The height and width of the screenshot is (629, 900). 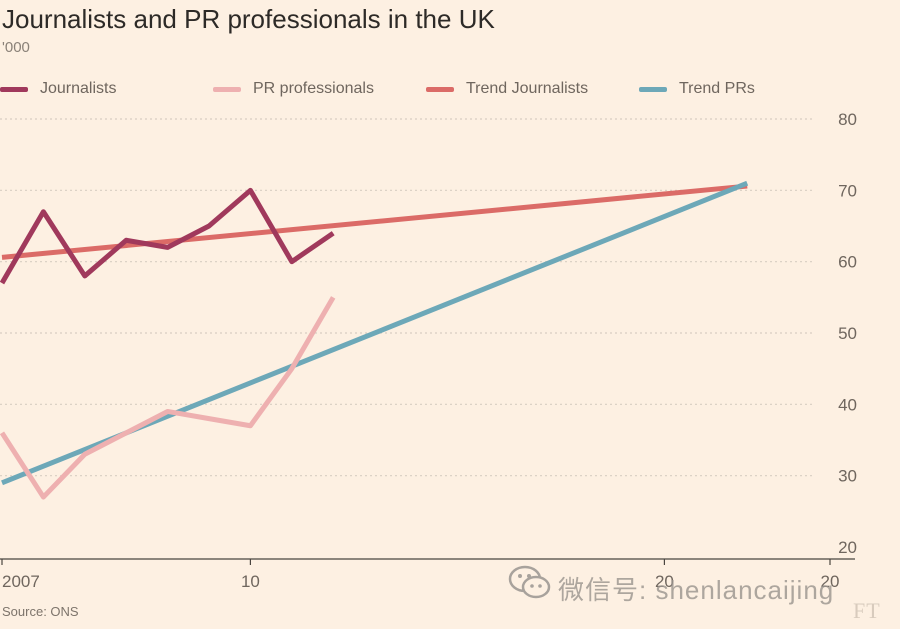 What do you see at coordinates (168, 398) in the screenshot?
I see `series-line-pr-professionals` at bounding box center [168, 398].